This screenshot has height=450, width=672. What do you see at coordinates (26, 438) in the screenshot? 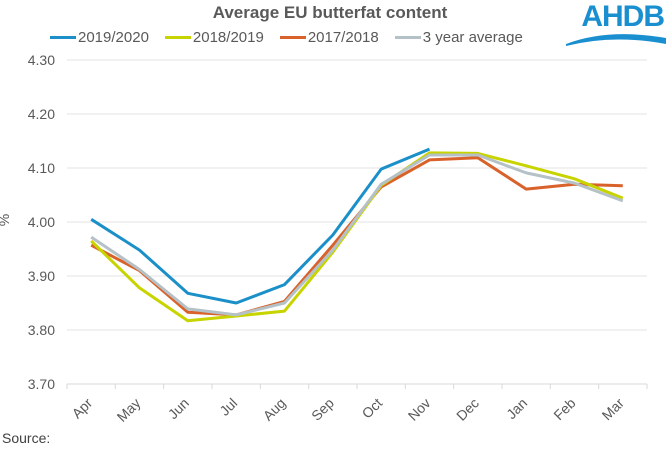
I see `source-label: Source:` at bounding box center [26, 438].